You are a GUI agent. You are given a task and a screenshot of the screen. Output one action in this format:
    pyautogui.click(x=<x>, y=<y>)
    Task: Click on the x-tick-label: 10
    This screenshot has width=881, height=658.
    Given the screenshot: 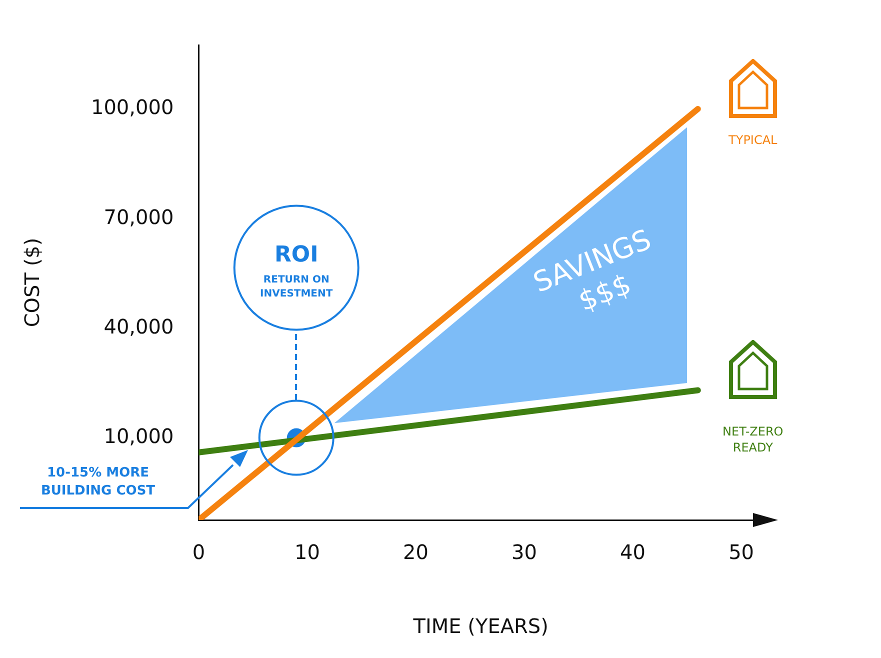 What is the action you would take?
    pyautogui.click(x=307, y=552)
    